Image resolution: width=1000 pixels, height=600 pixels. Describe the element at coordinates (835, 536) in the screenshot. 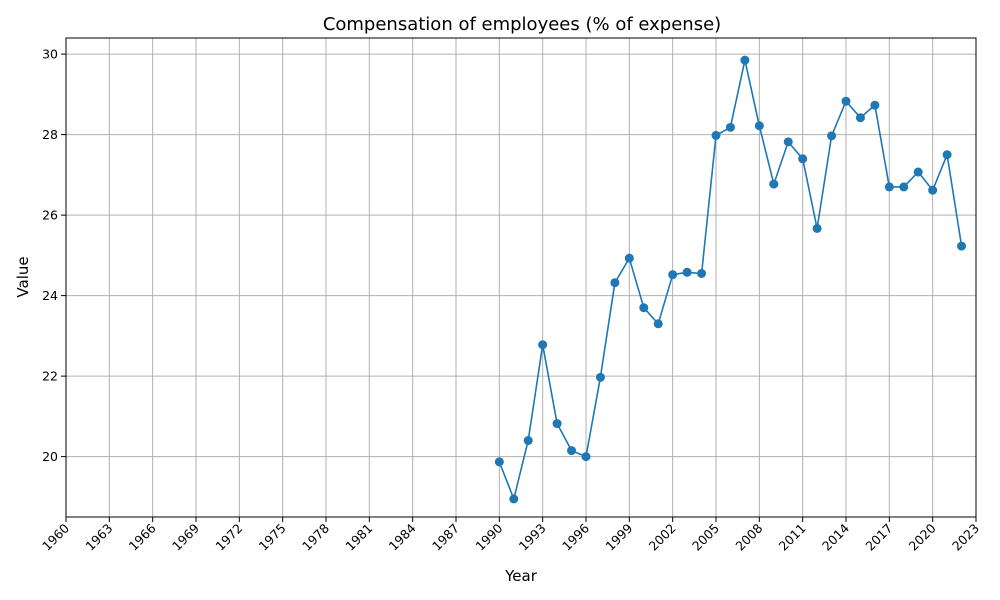

I see `x-tick-label: 2014` at that location.